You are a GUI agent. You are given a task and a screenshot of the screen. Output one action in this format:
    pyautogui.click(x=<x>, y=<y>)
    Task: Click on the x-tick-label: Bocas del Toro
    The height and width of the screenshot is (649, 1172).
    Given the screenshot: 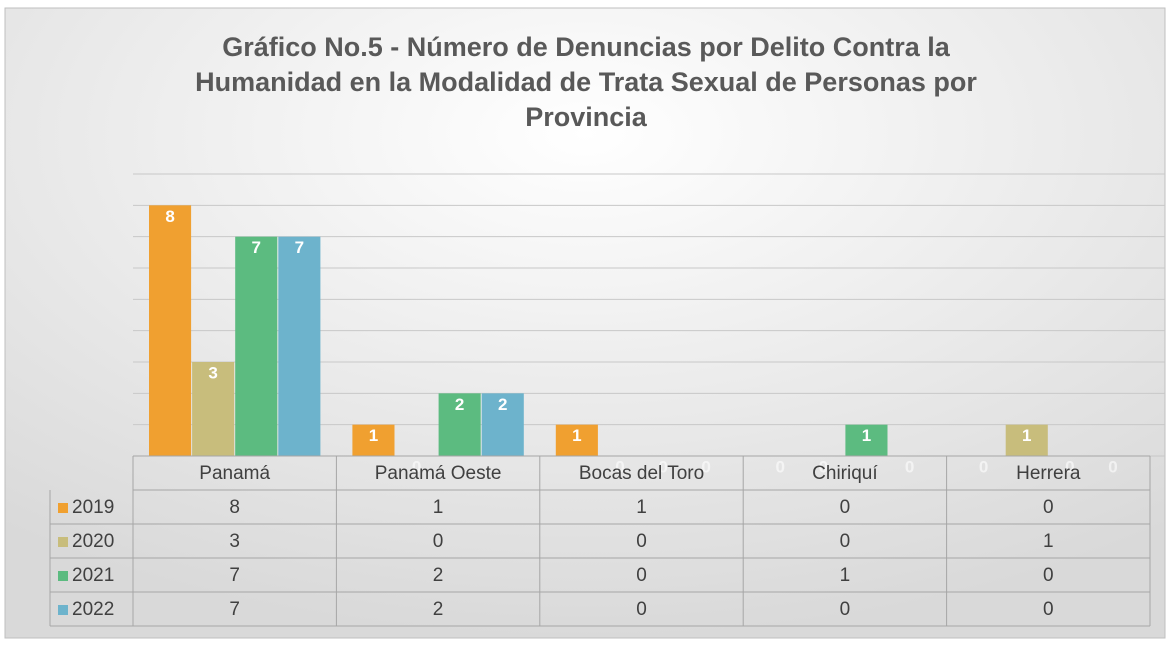 What is the action you would take?
    pyautogui.click(x=641, y=473)
    